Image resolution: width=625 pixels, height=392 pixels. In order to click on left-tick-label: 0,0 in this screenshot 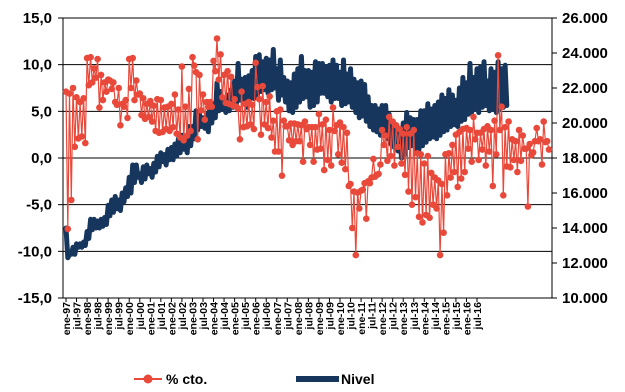, I will do `click(41, 158)`.